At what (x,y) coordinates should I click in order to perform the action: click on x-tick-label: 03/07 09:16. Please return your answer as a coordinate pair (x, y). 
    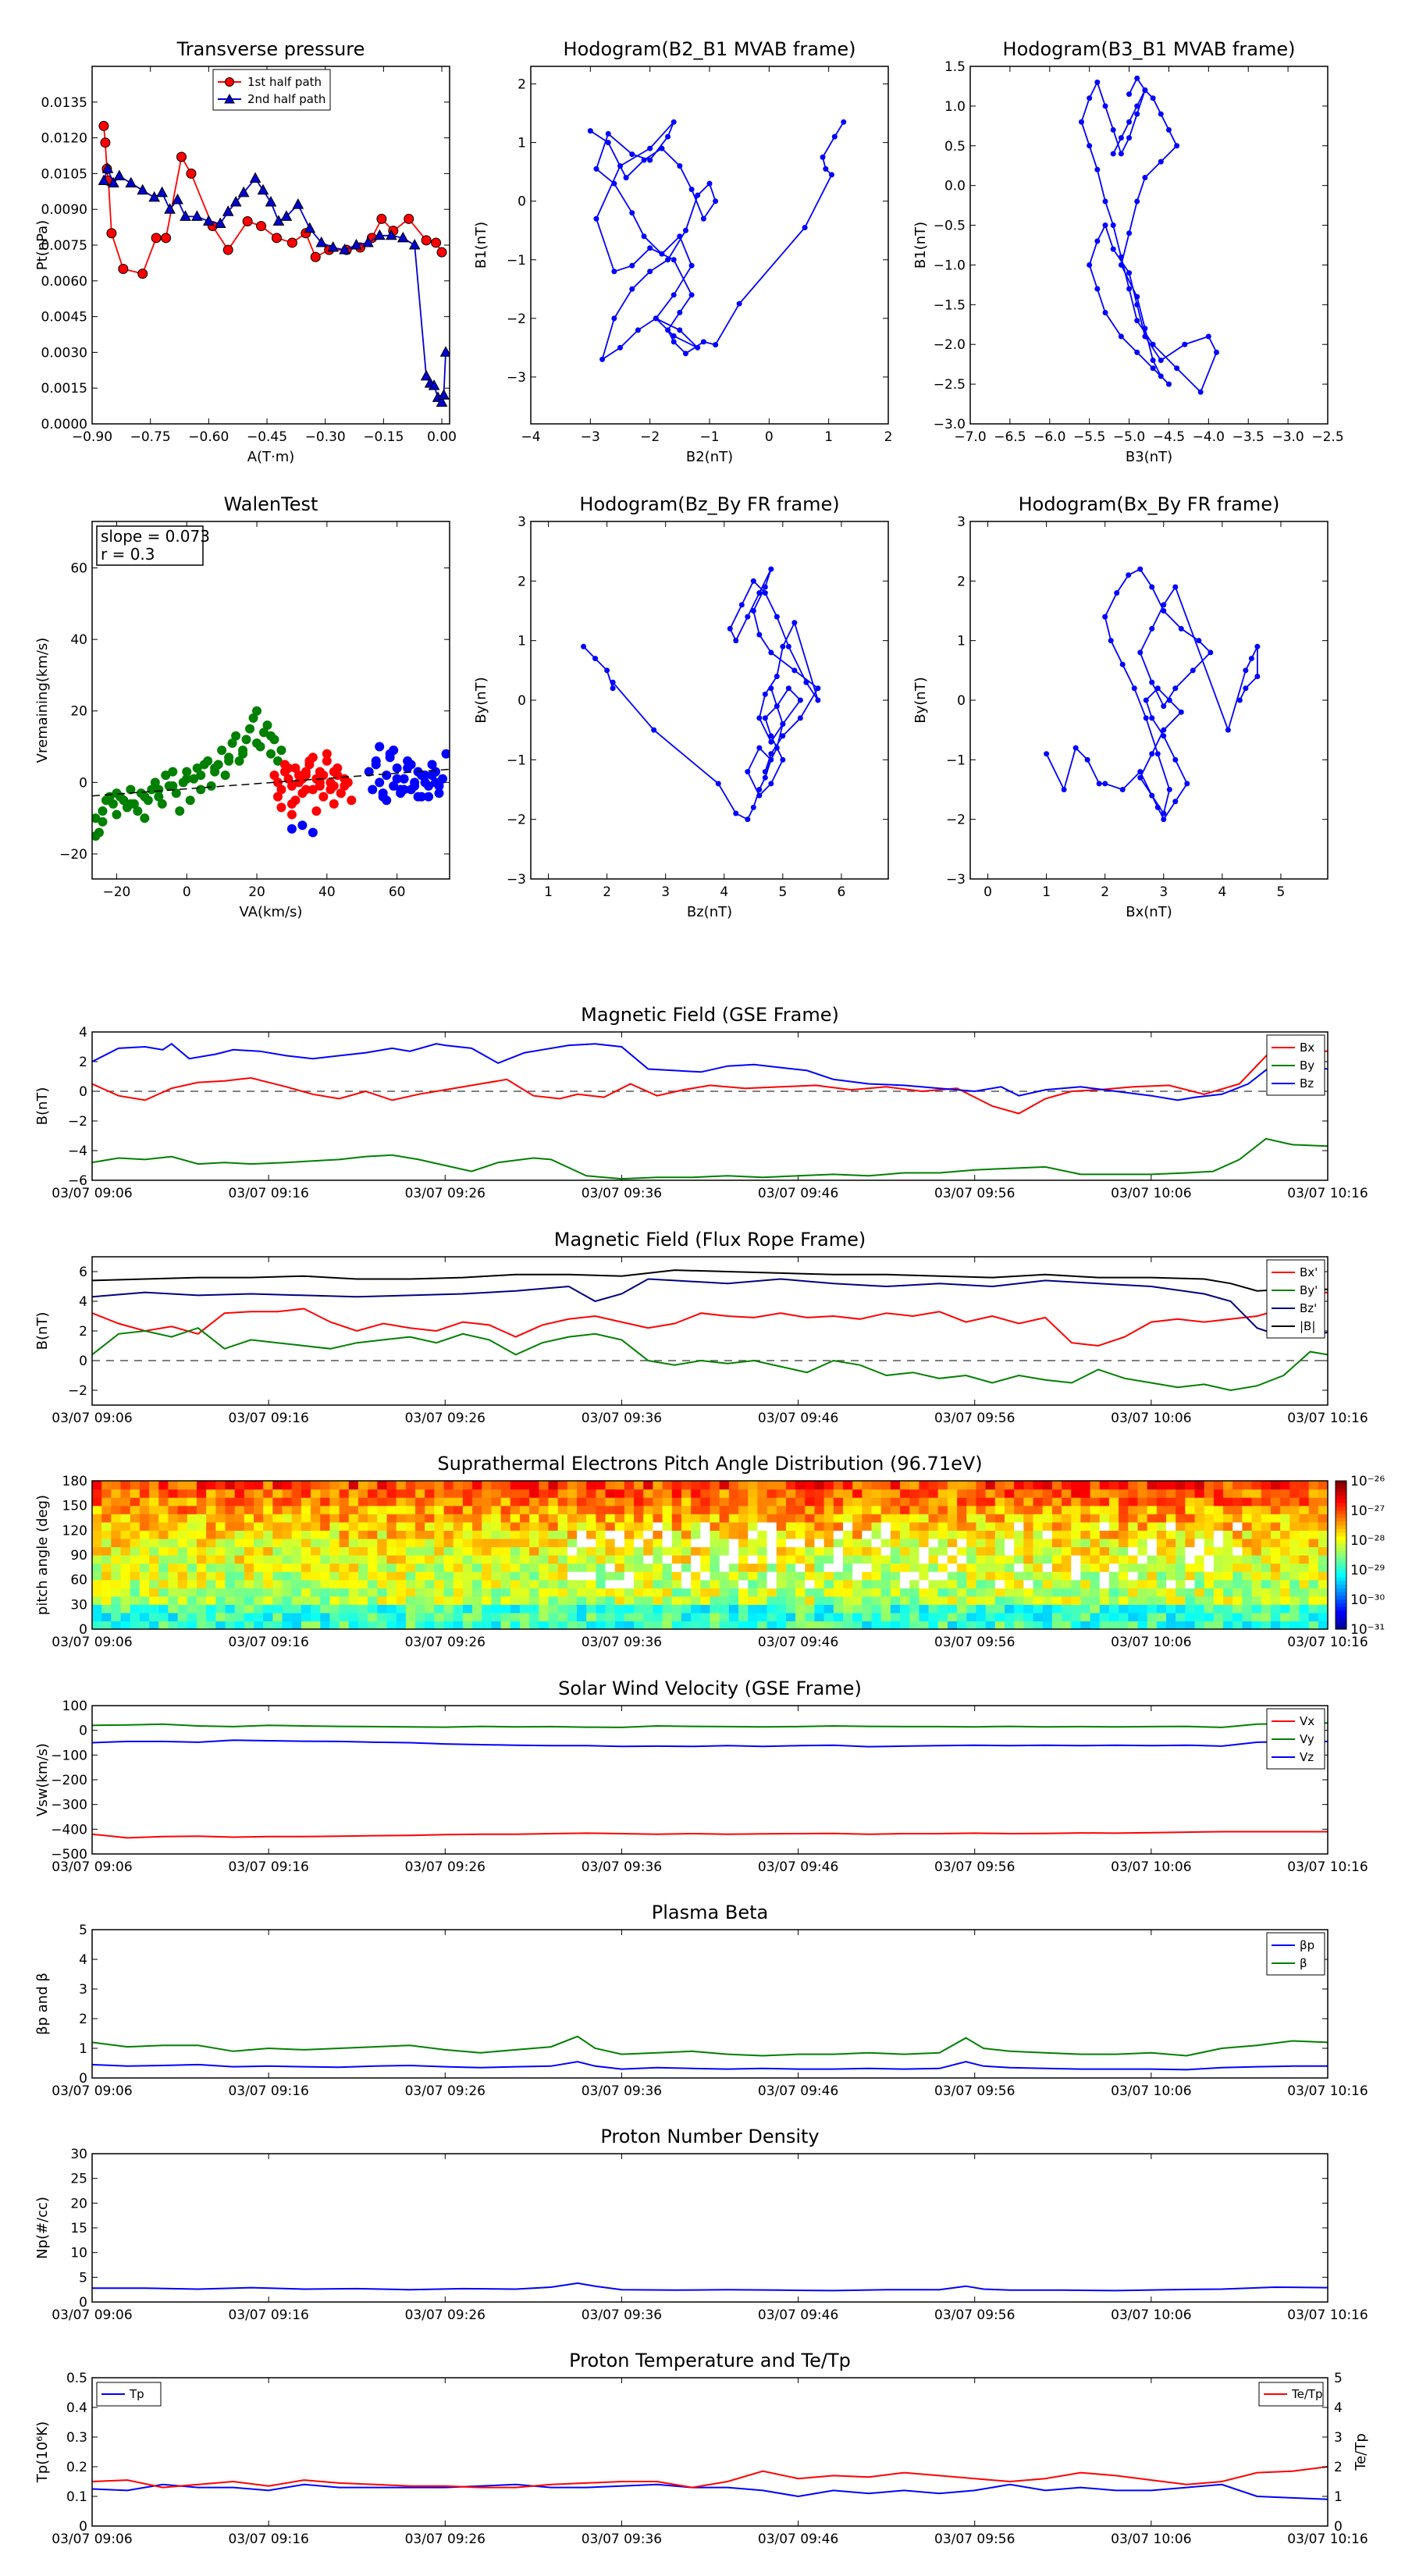
    Looking at the image, I should click on (268, 1418).